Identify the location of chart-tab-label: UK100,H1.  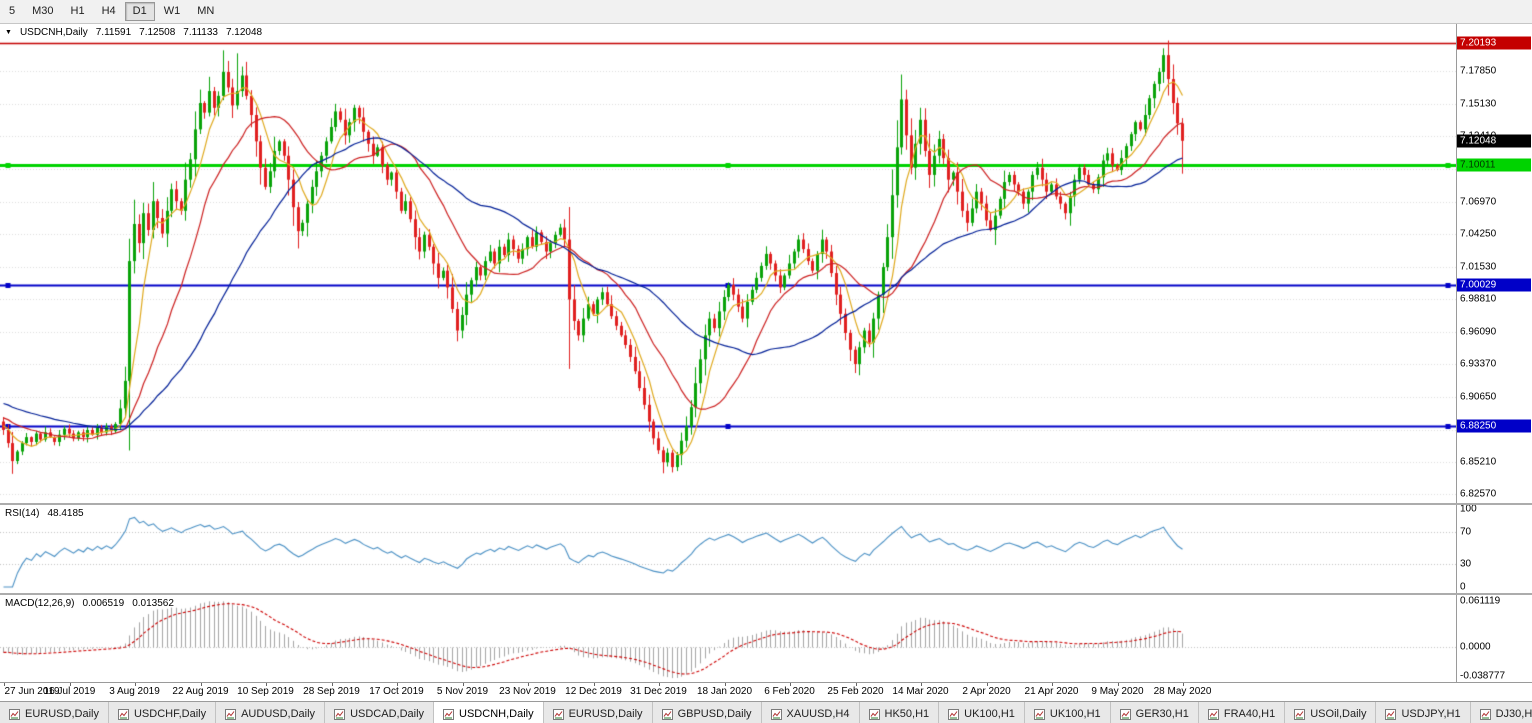
(989, 714).